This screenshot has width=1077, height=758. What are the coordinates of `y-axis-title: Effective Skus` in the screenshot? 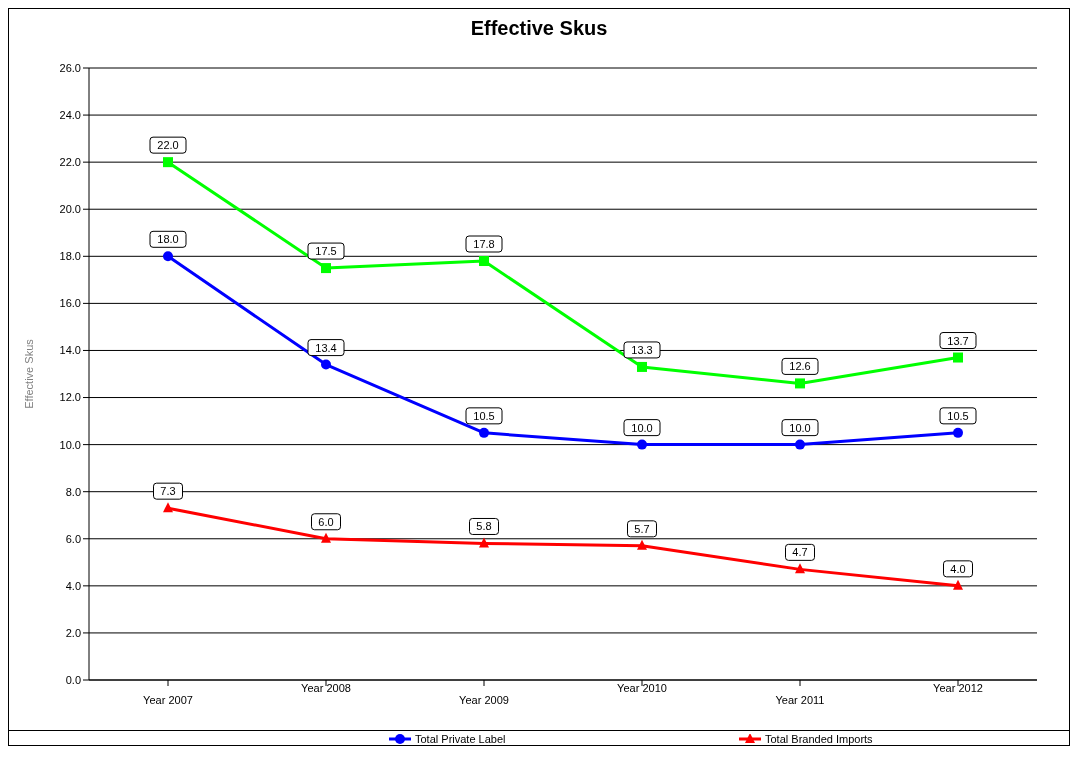 It's located at (28, 373).